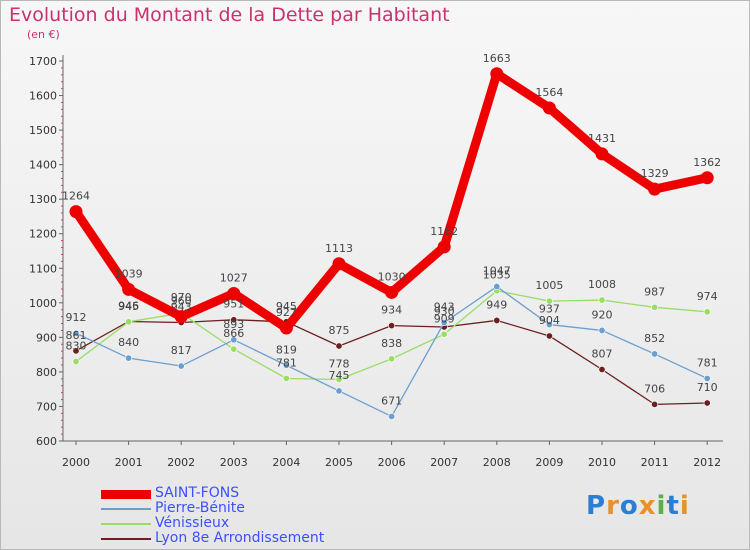 The image size is (750, 550). I want to click on proxiti-logo: Proxiti, so click(638, 506).